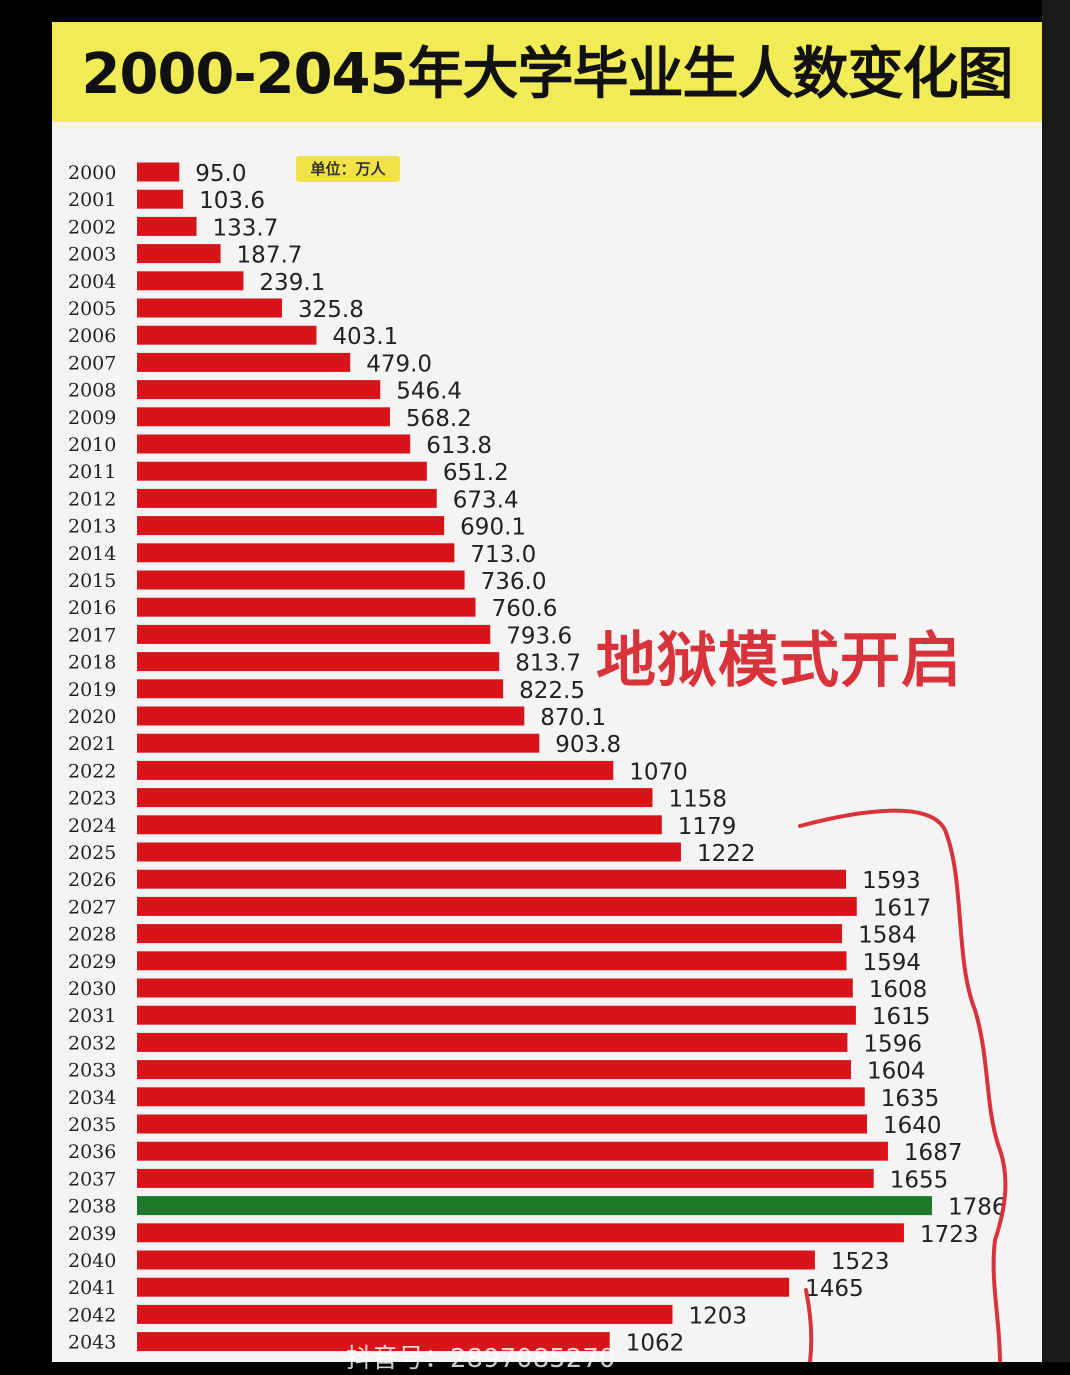 The width and height of the screenshot is (1070, 1375). I want to click on value-label: 133.7, so click(246, 228).